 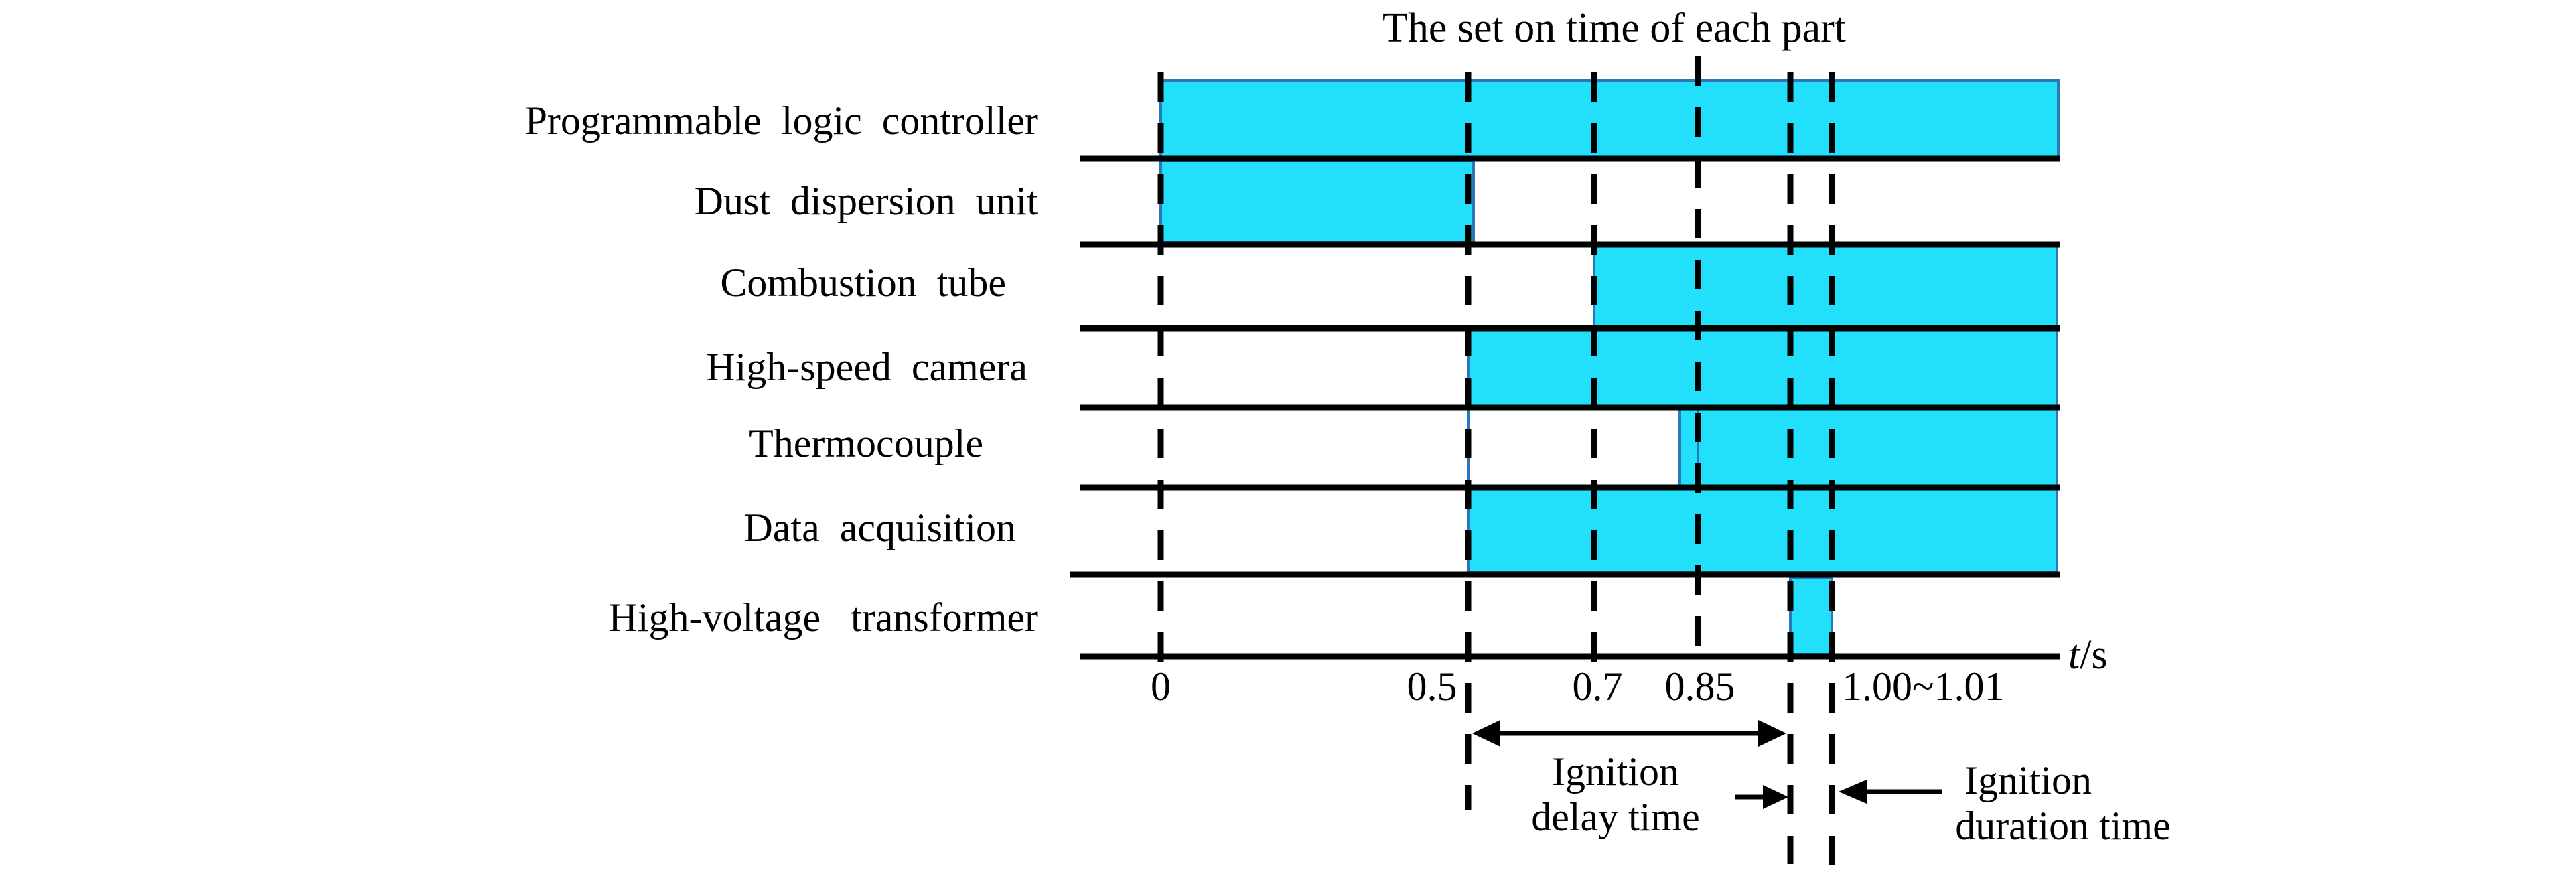 What do you see at coordinates (1700, 686) in the screenshot?
I see `tick-label-0-85: 0.85` at bounding box center [1700, 686].